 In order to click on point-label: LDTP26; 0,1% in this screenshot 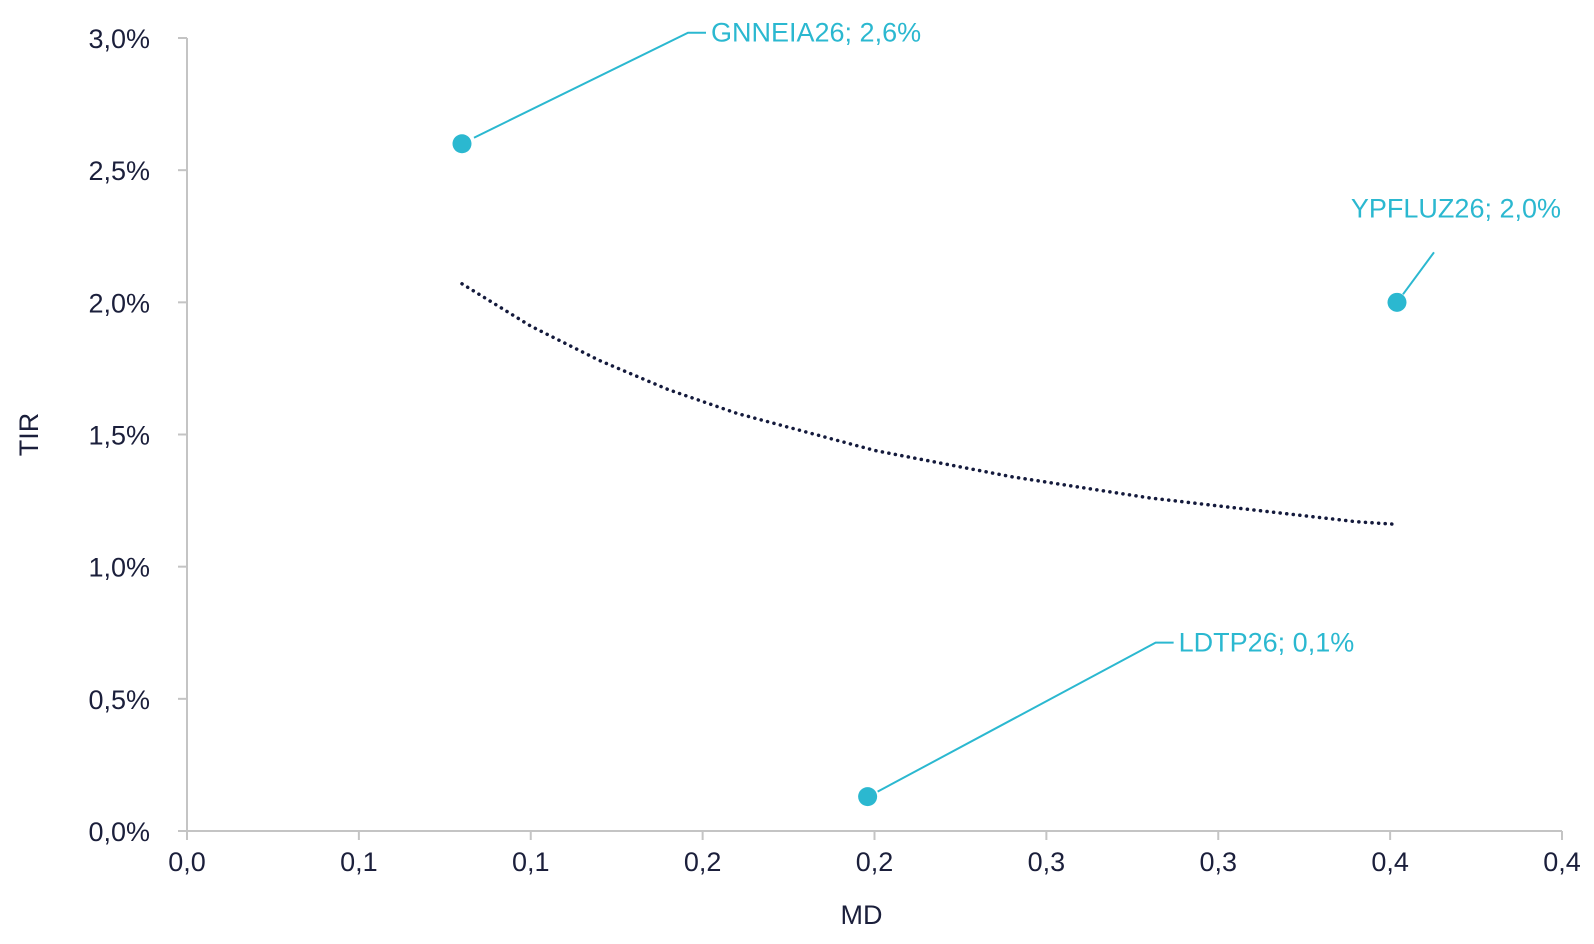, I will do `click(1267, 643)`.